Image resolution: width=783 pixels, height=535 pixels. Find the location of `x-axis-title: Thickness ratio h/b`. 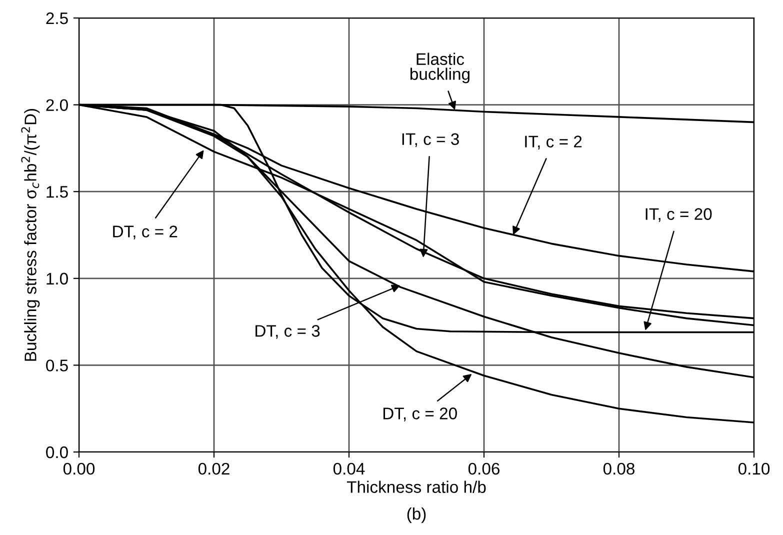

x-axis-title: Thickness ratio h/b is located at coordinates (416, 486).